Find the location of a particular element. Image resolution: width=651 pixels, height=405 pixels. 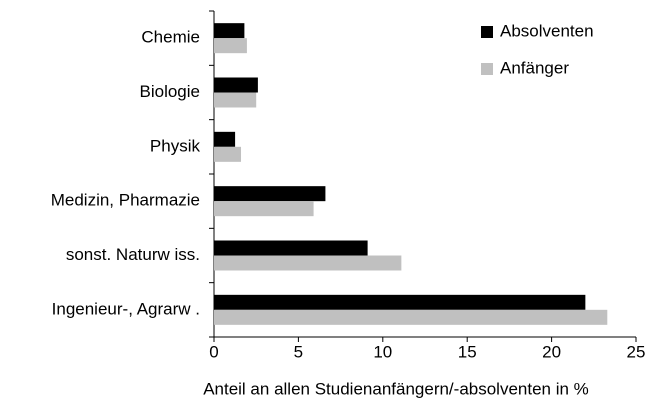

y-tick-label: sonst. Naturw iss. is located at coordinates (133, 254).